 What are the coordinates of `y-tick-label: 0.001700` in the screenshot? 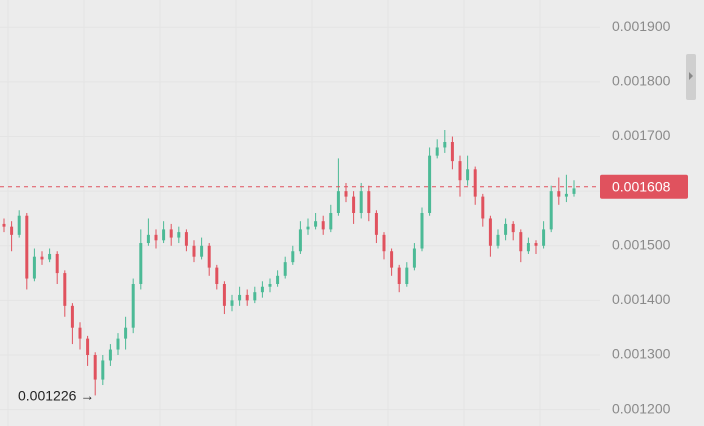 It's located at (641, 135).